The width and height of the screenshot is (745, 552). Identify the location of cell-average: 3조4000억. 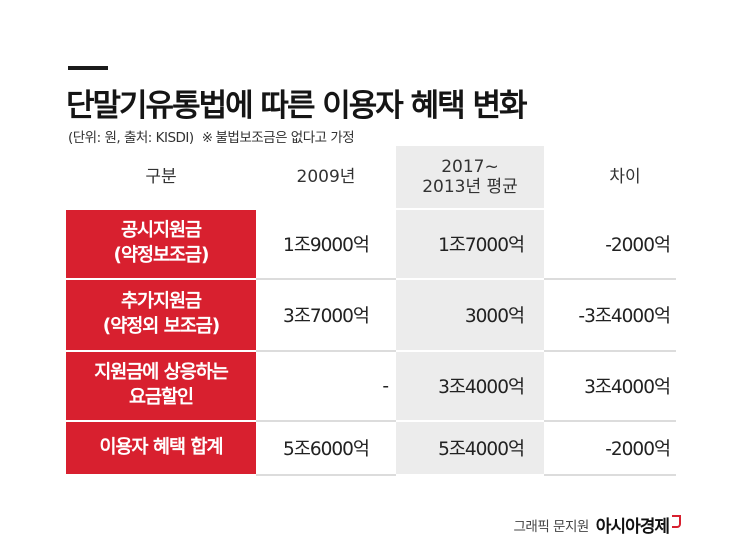
(470, 386).